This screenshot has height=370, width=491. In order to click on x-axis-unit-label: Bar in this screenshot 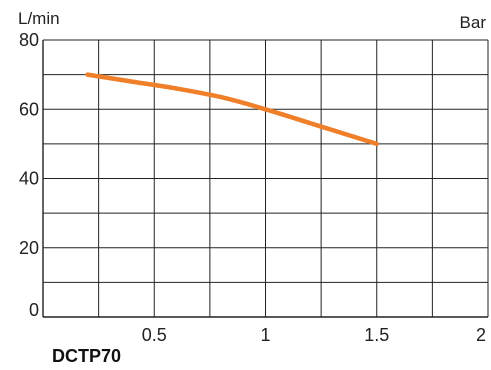, I will do `click(473, 22)`.